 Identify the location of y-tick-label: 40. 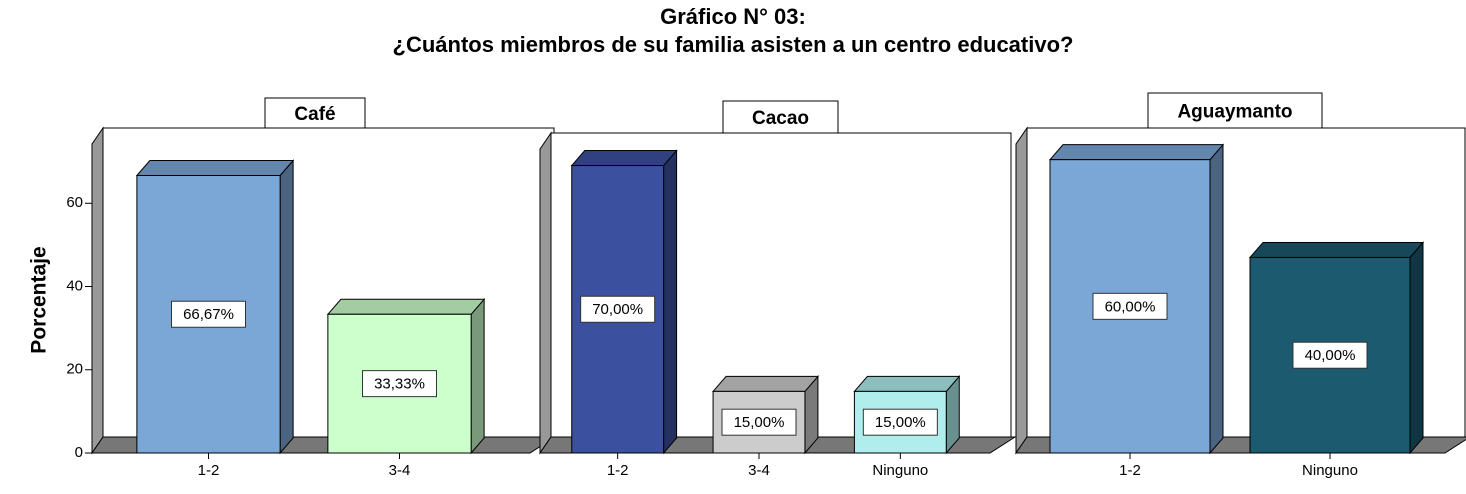
(74, 285).